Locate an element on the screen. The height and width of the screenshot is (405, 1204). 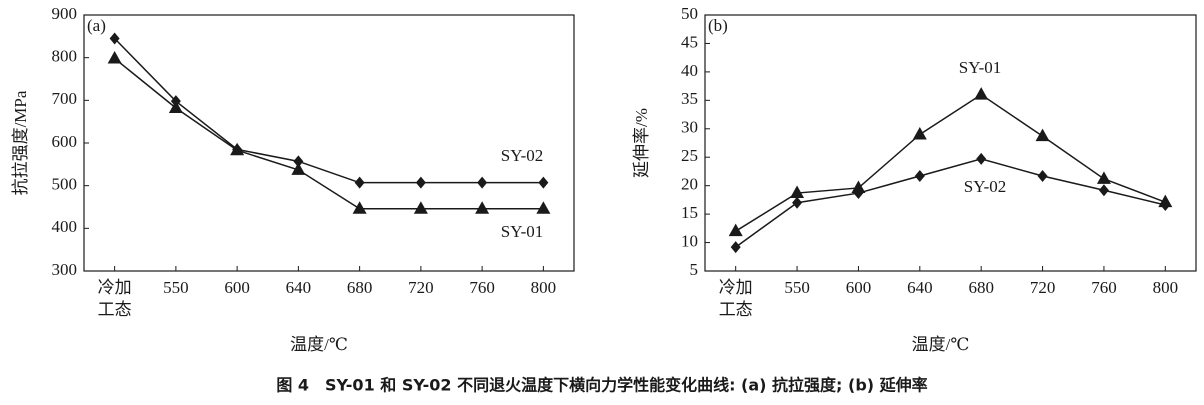
y-tick-label: 800 is located at coordinates (65, 56).